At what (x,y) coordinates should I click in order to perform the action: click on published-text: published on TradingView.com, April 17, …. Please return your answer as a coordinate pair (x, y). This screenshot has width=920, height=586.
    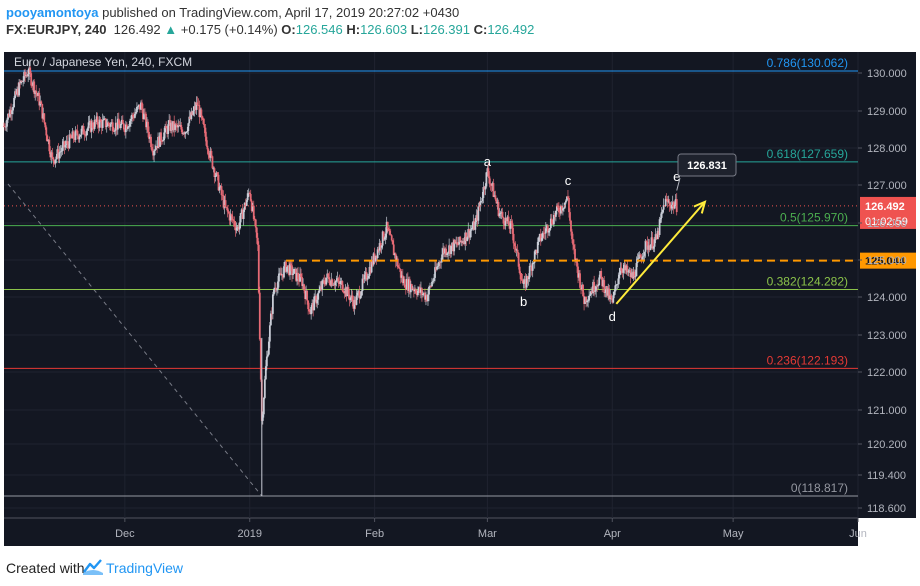
    Looking at the image, I should click on (281, 12).